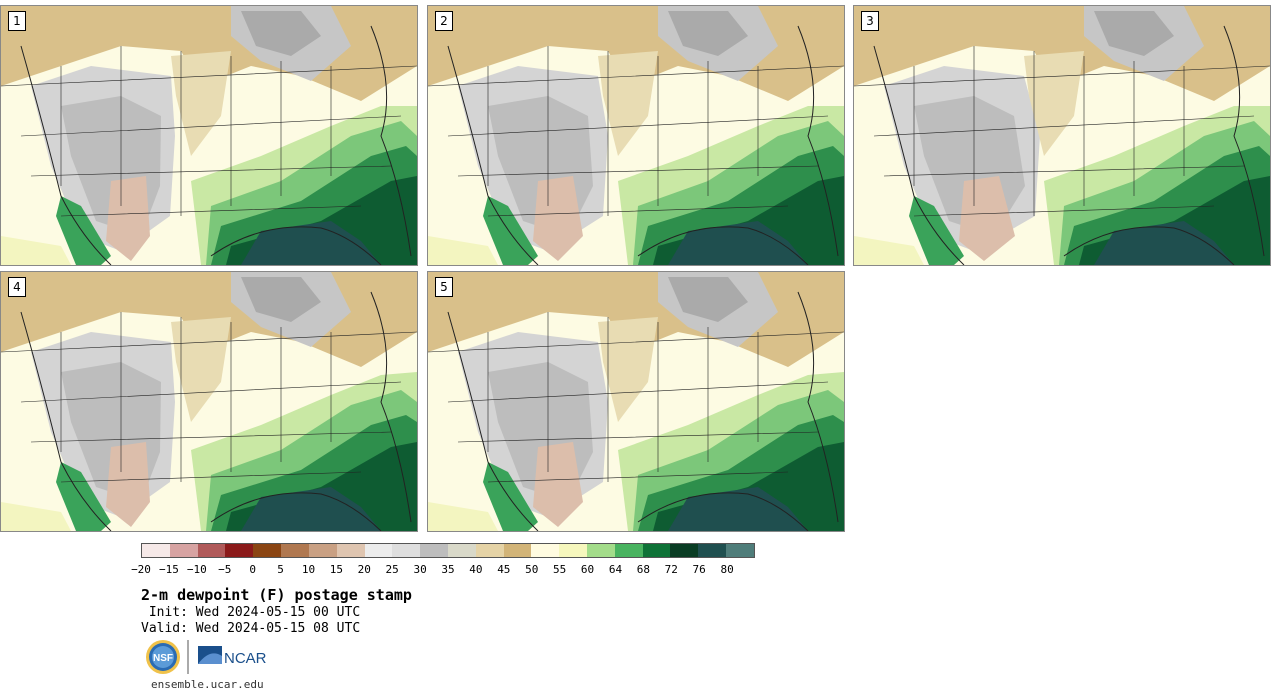  I want to click on colorbar-tick-label: −5, so click(225, 569).